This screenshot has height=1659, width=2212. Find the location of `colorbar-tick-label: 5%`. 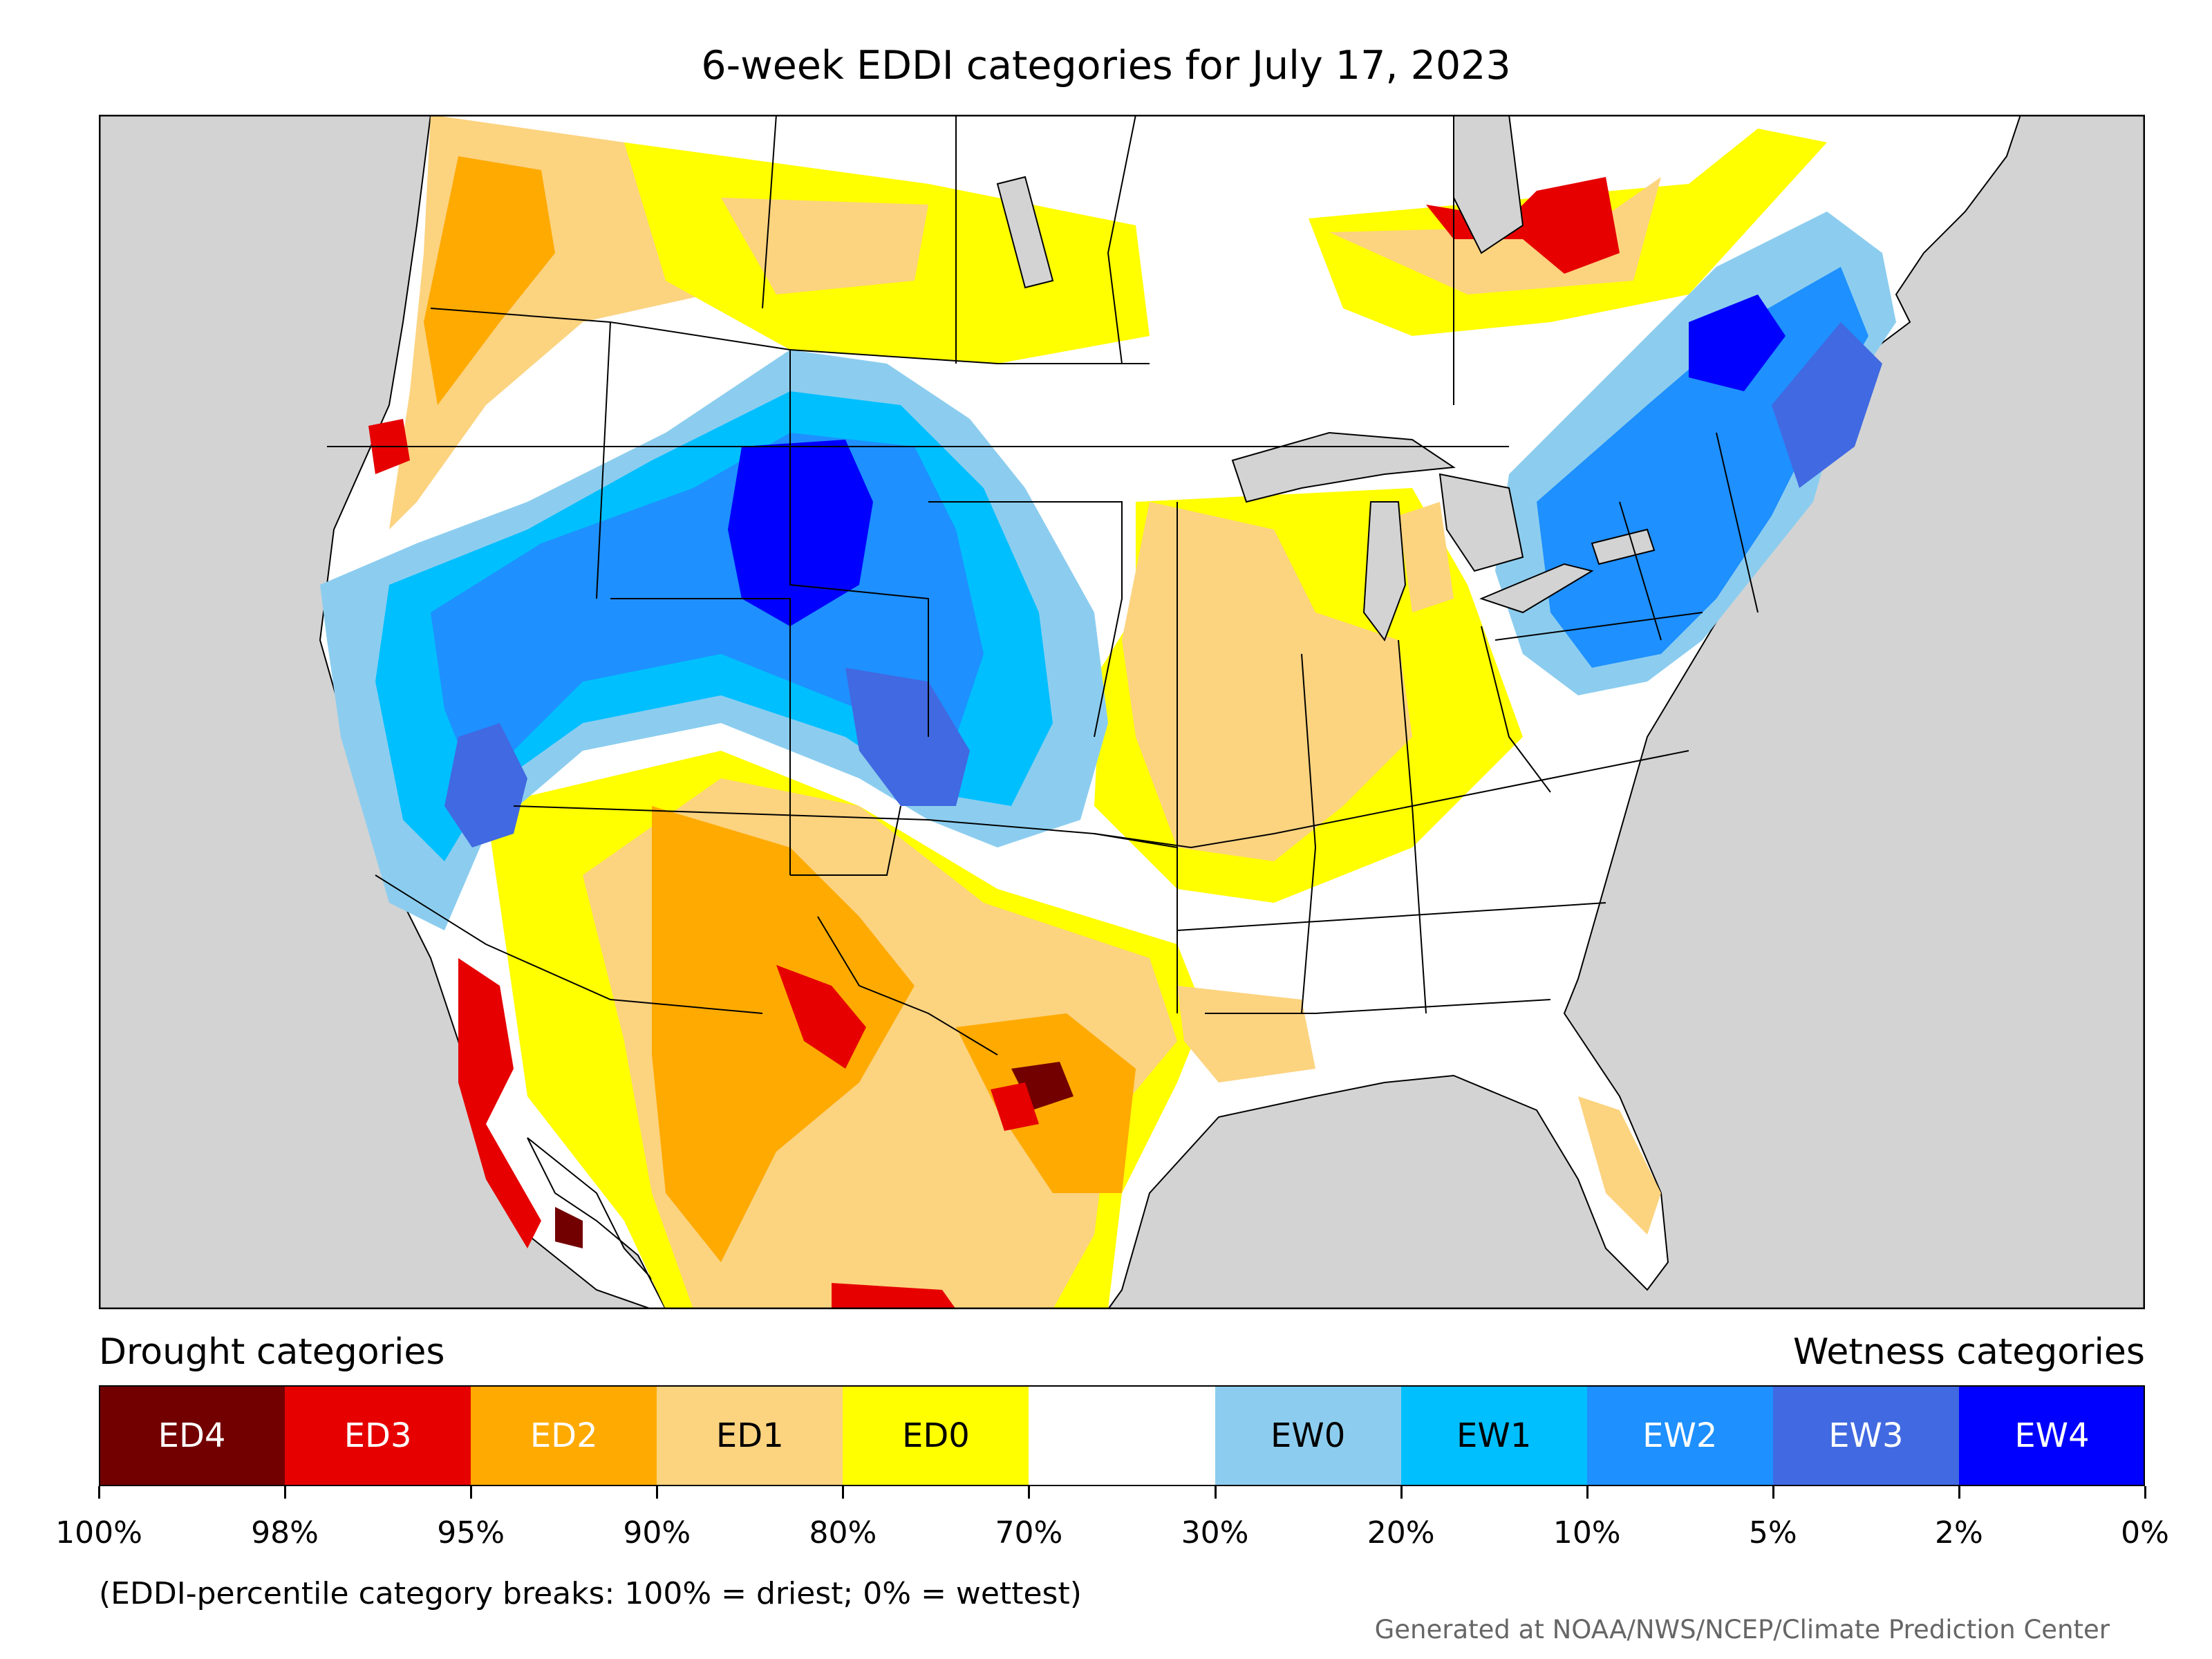

colorbar-tick-label: 5% is located at coordinates (1773, 1532).